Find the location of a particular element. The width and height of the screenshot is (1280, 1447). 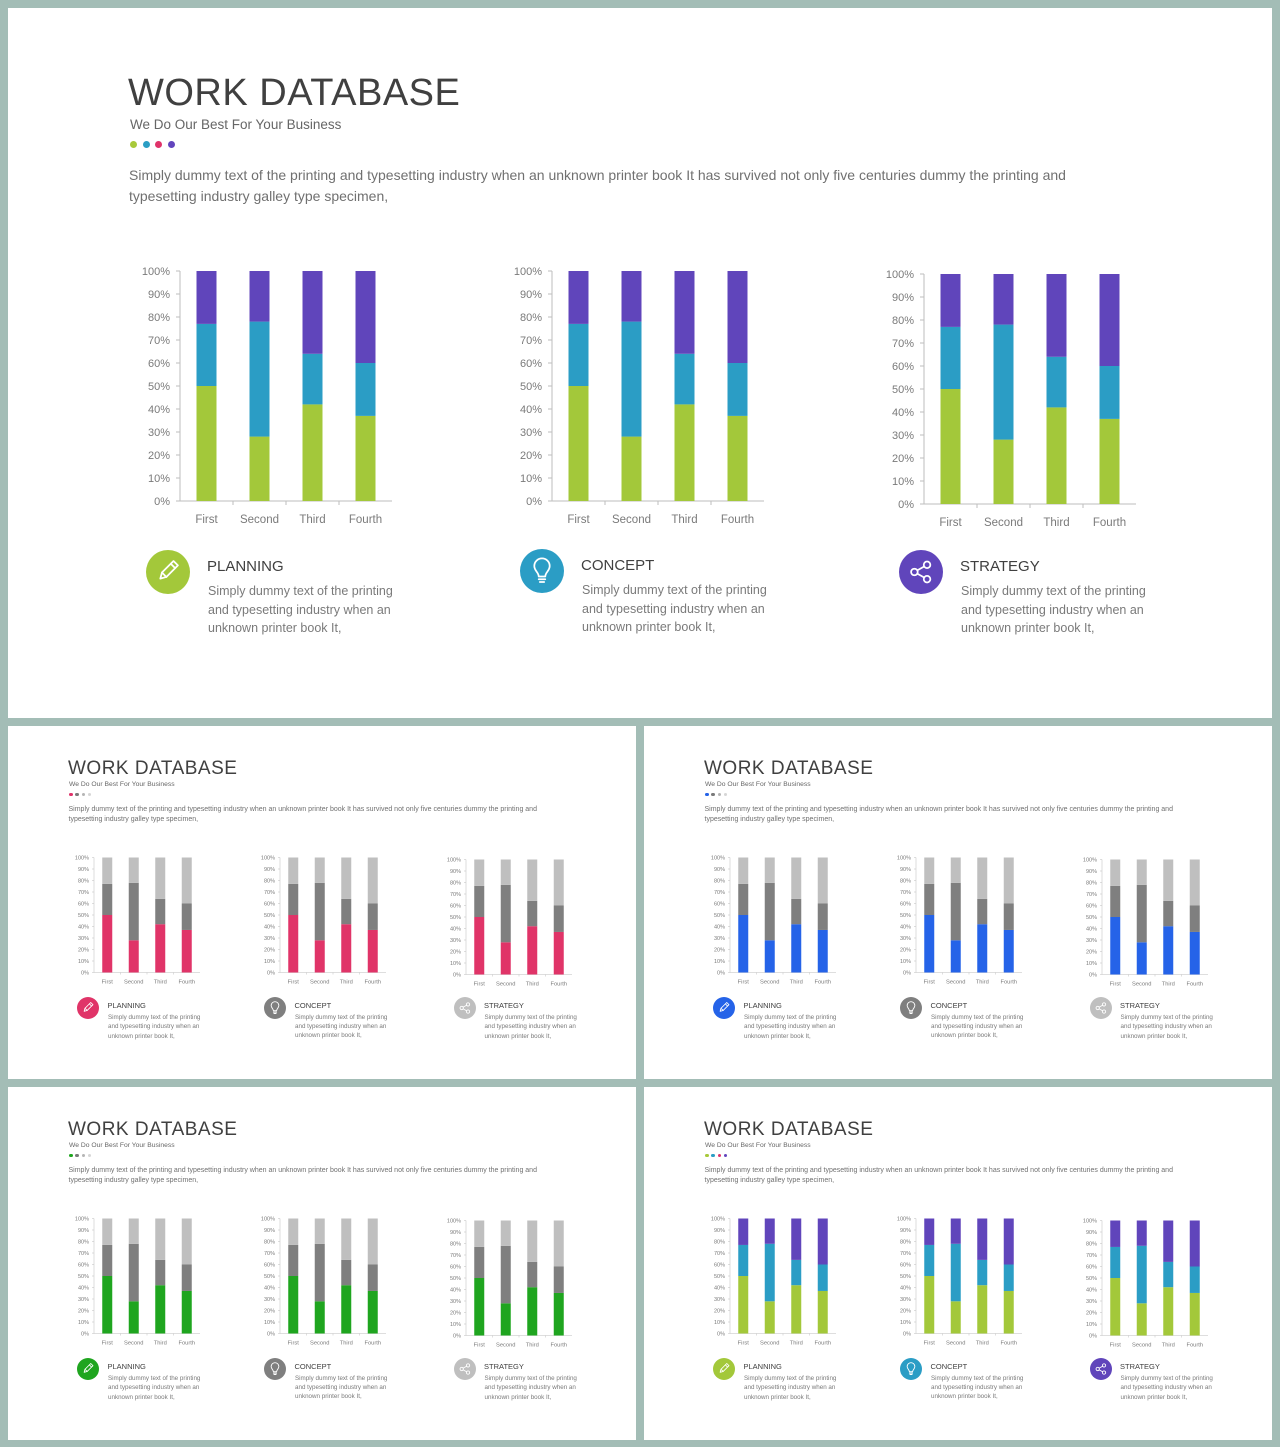

y-tick-label: 0% is located at coordinates (85, 1335).